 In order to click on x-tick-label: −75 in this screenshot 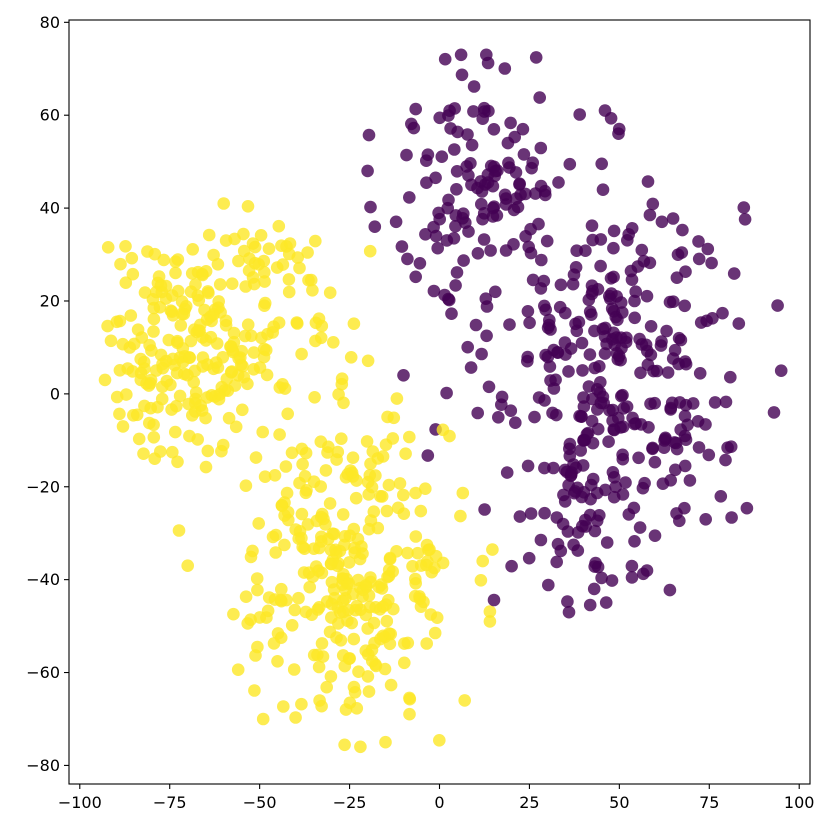, I will do `click(170, 802)`.